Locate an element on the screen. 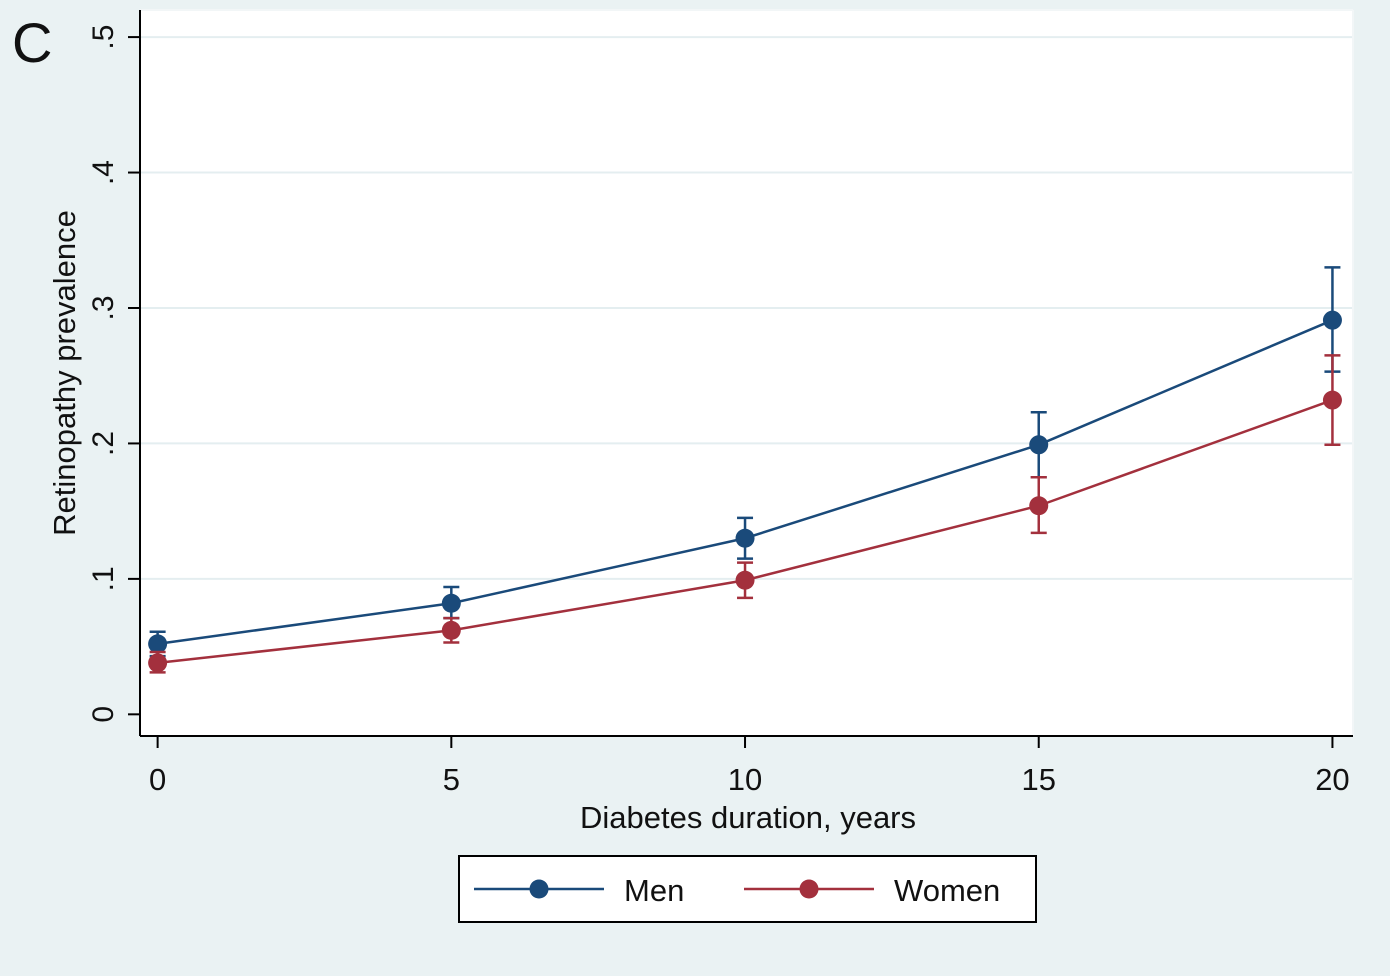  y-tick-label: .4 is located at coordinates (103, 172).